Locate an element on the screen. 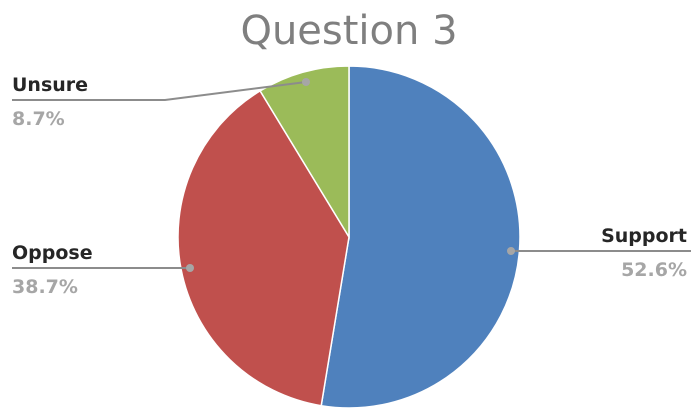 This screenshot has height=408, width=691. data-label-name-oppose: Oppose is located at coordinates (52, 253).